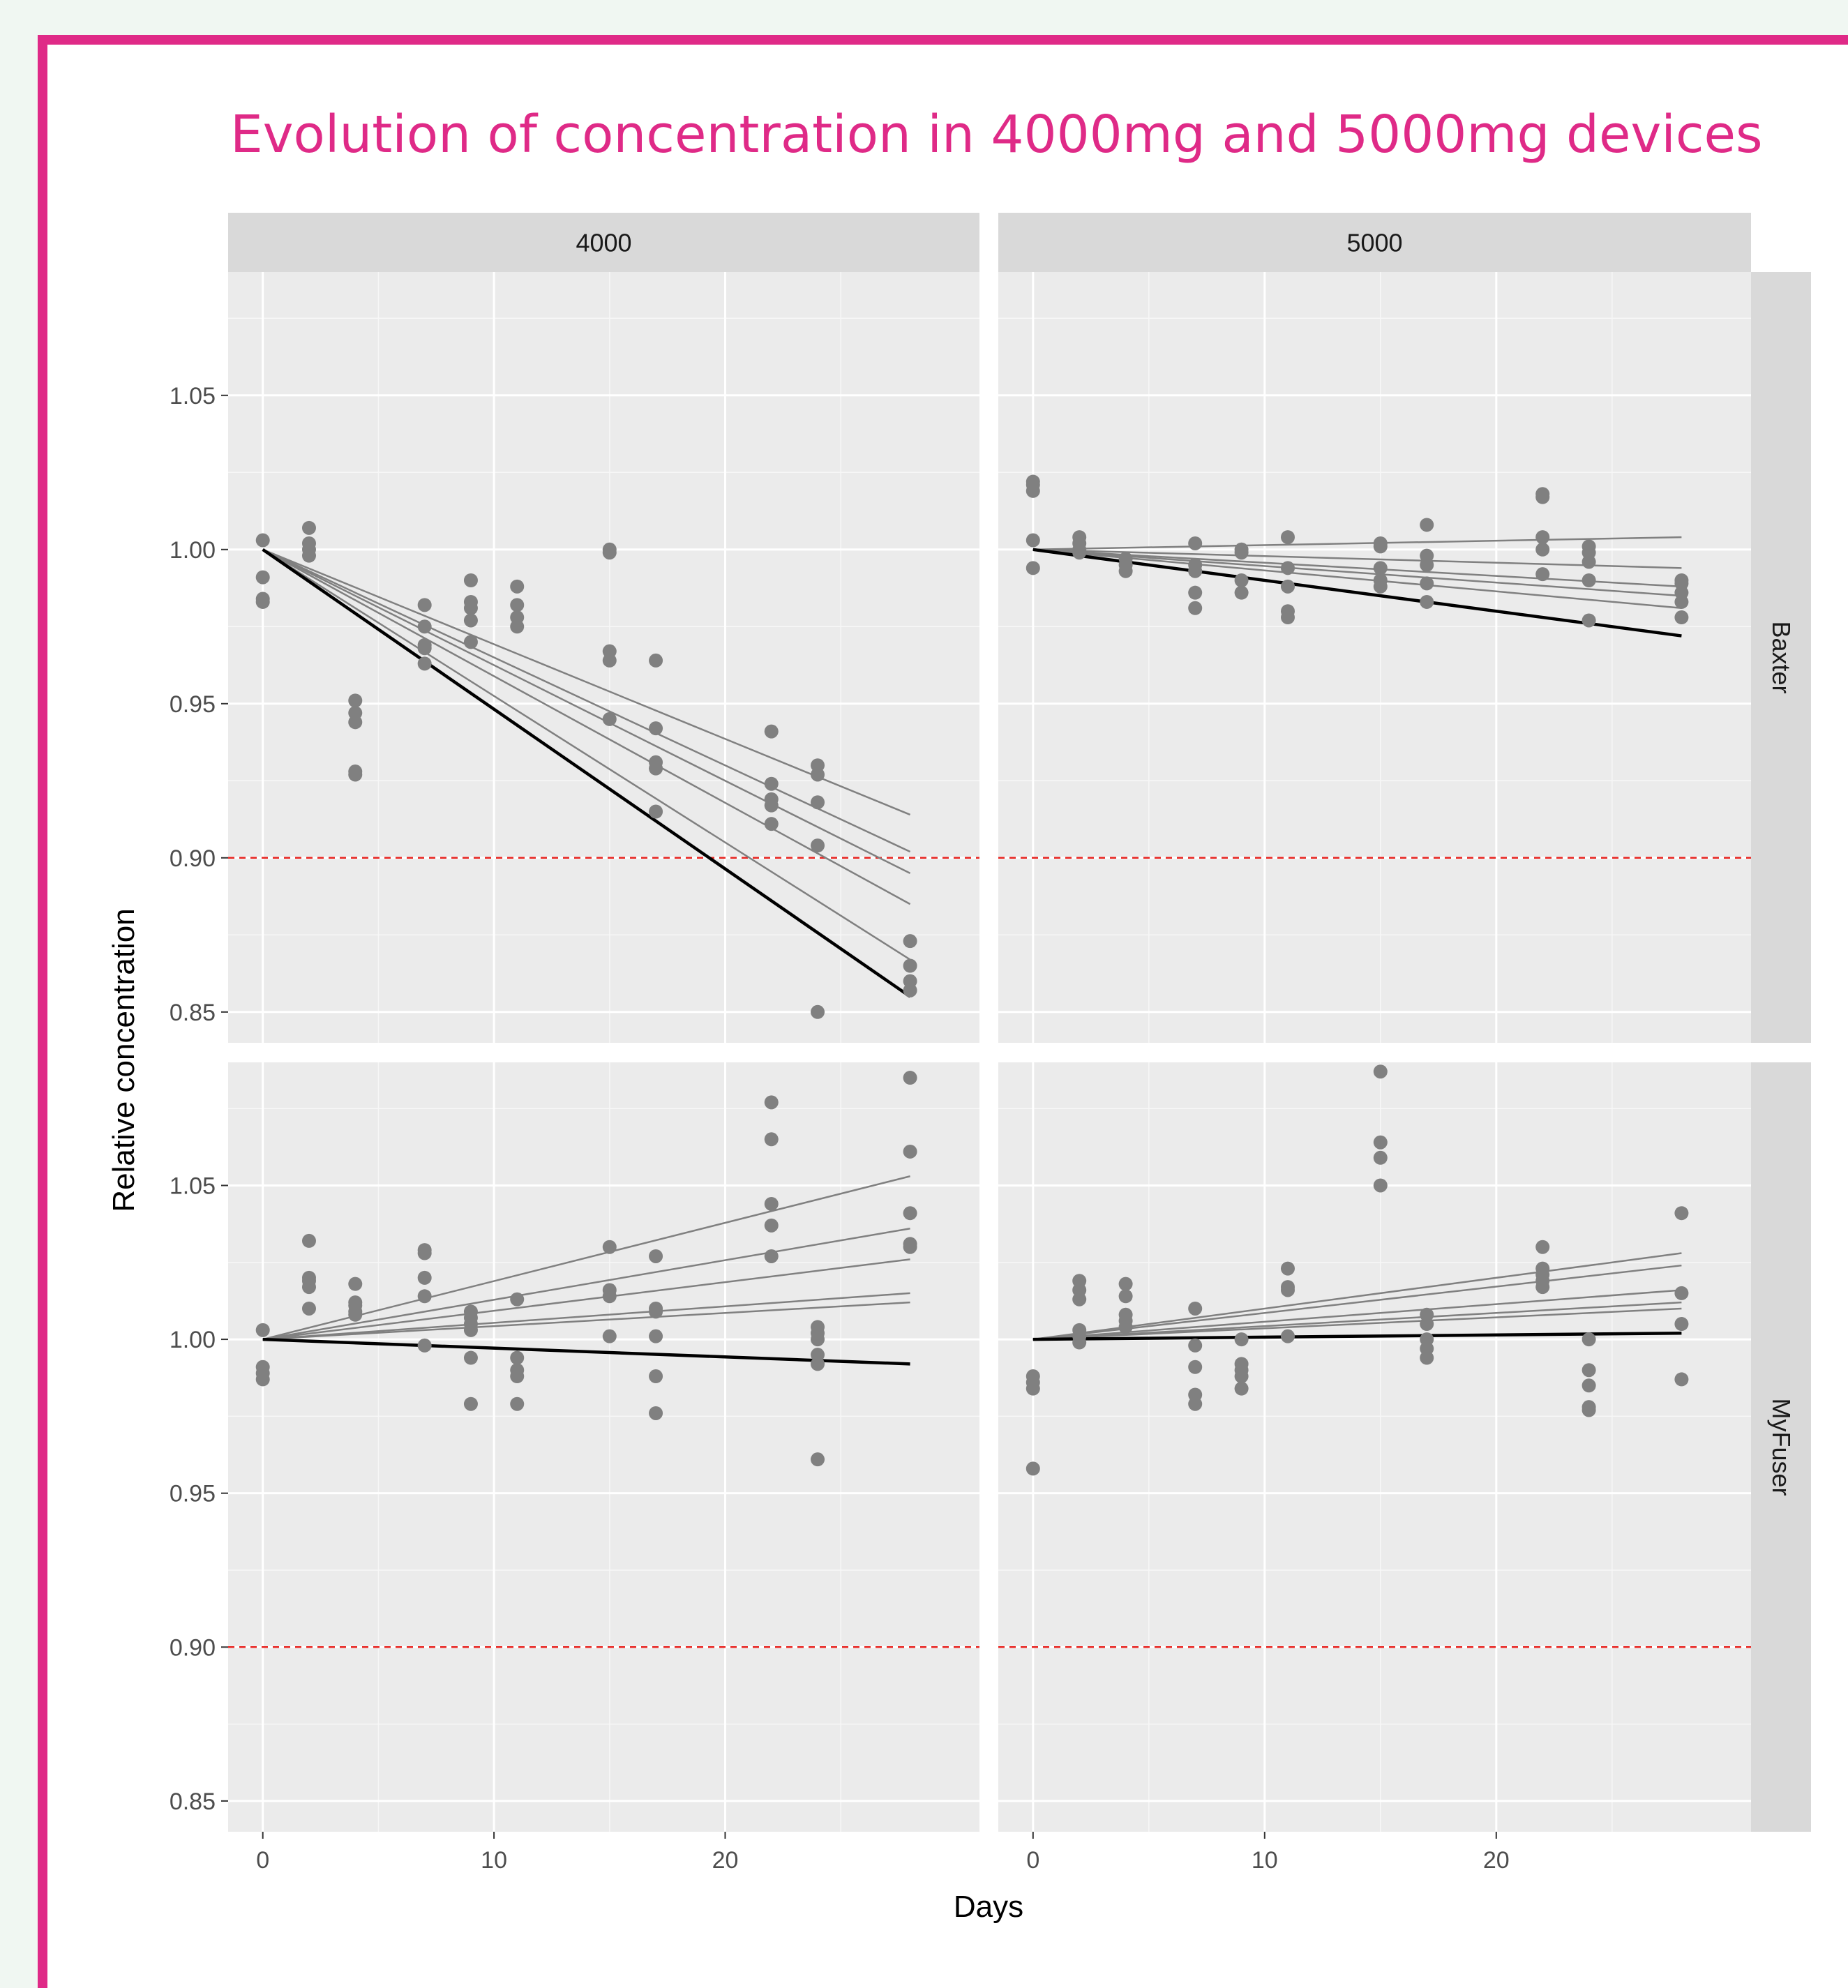 The image size is (1848, 1988). Describe the element at coordinates (193, 1494) in the screenshot. I see `y-tick-label: 0.95` at that location.